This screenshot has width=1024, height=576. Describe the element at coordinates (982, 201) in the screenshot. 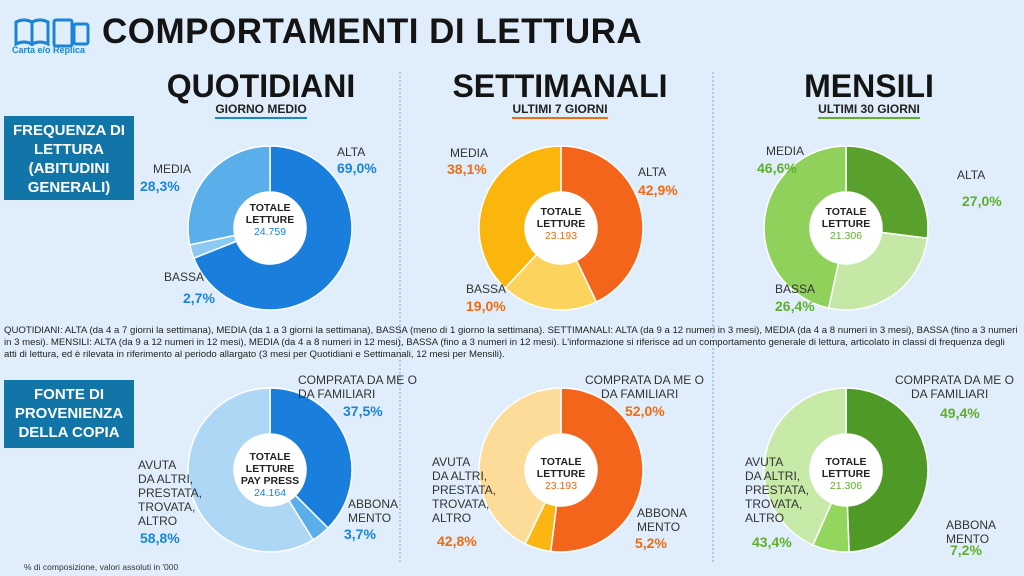

I see `slice-value-alta: 27,0%` at that location.